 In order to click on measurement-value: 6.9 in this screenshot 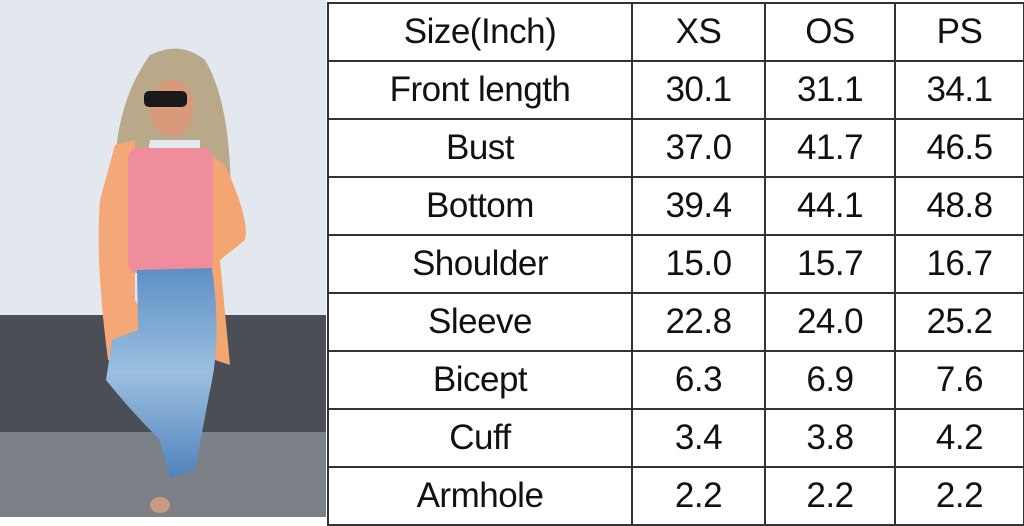, I will do `click(830, 380)`.